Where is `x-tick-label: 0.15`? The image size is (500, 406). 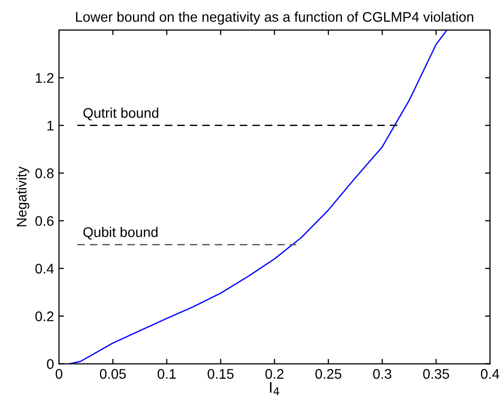 x-tick-label: 0.15 is located at coordinates (221, 374).